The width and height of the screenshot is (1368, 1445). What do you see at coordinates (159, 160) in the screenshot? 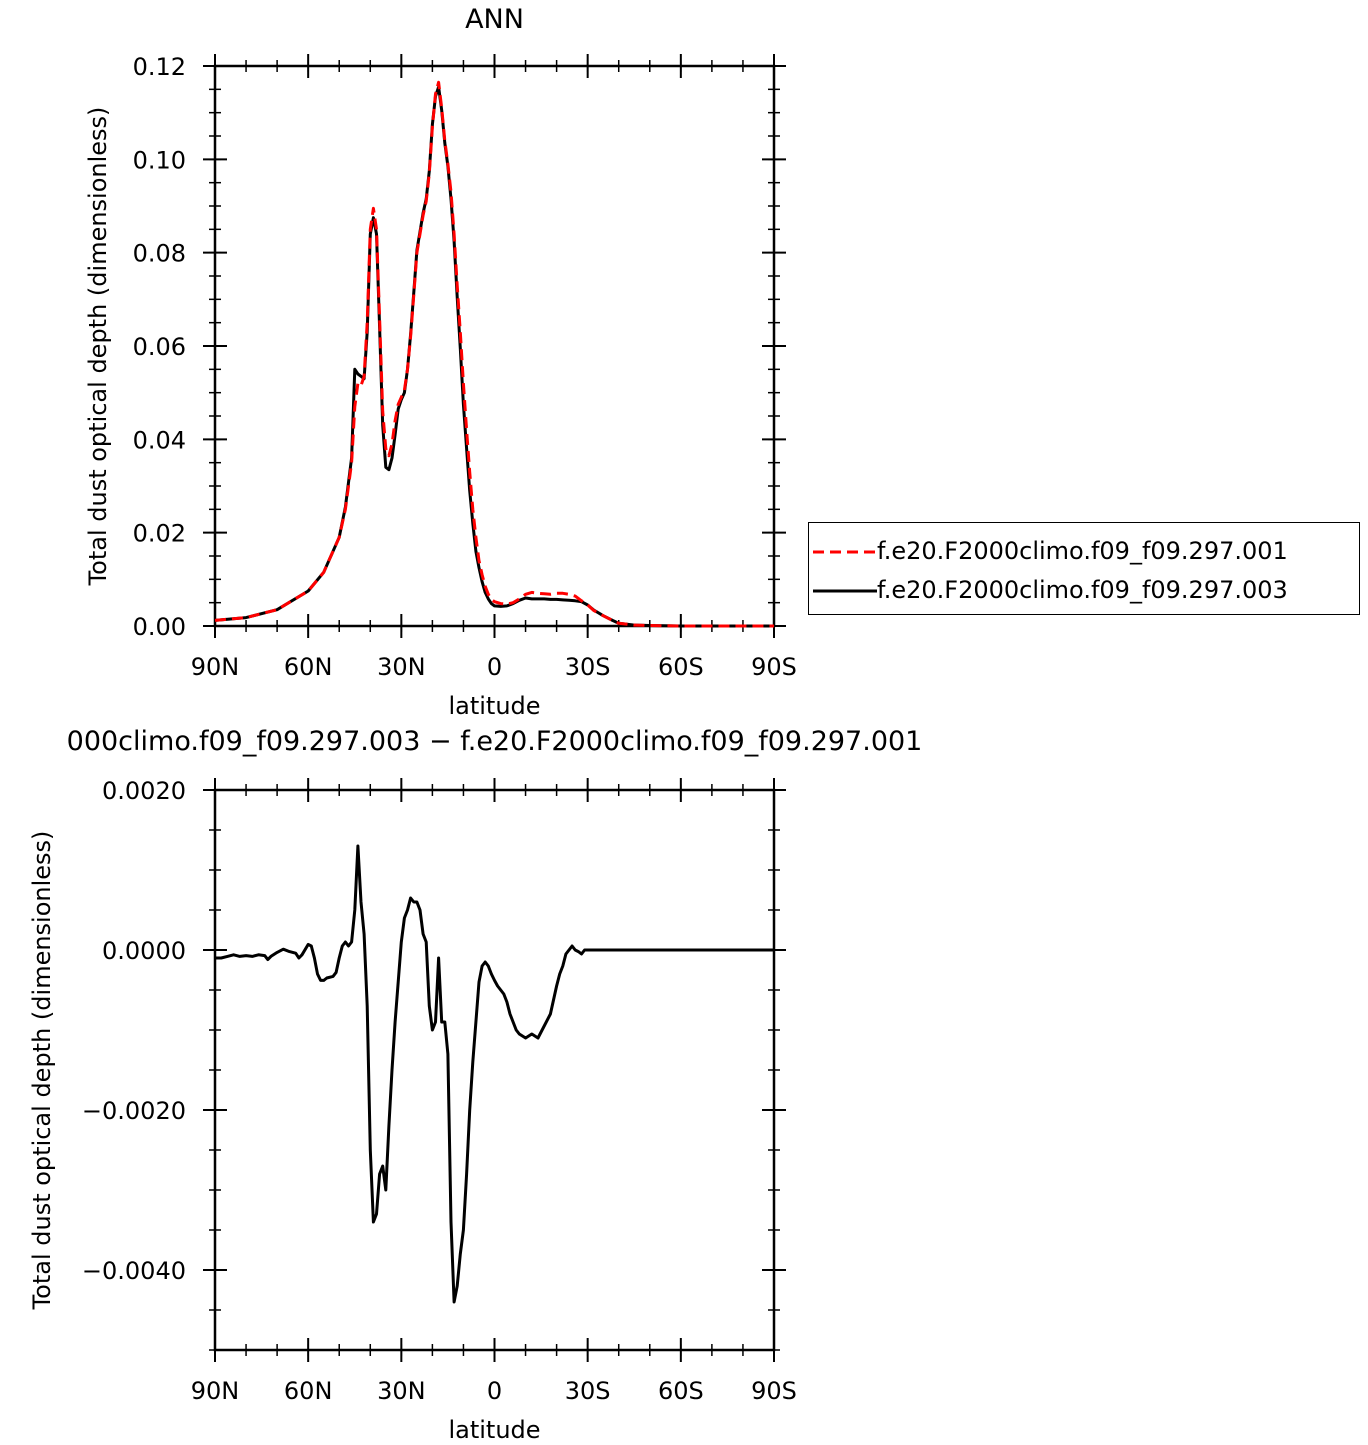
I see `y-tick-label: 0.10` at bounding box center [159, 160].